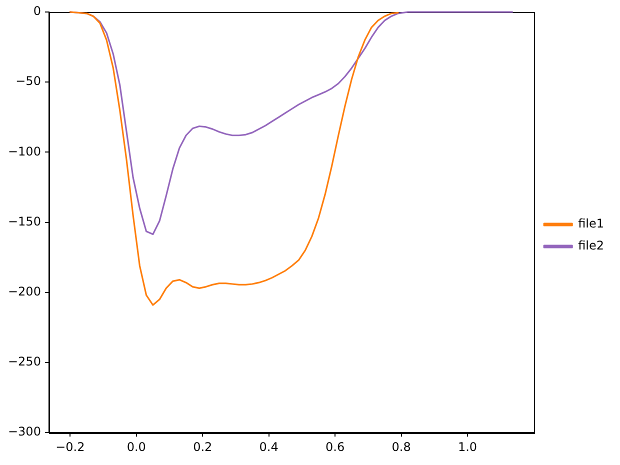 The height and width of the screenshot is (465, 620). Describe the element at coordinates (202, 447) in the screenshot. I see `x-tick-label: 0.2` at that location.